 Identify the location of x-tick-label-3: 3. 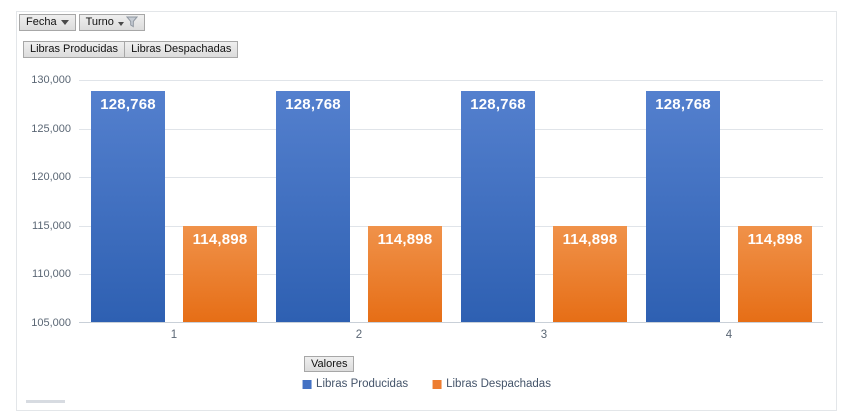
(544, 335).